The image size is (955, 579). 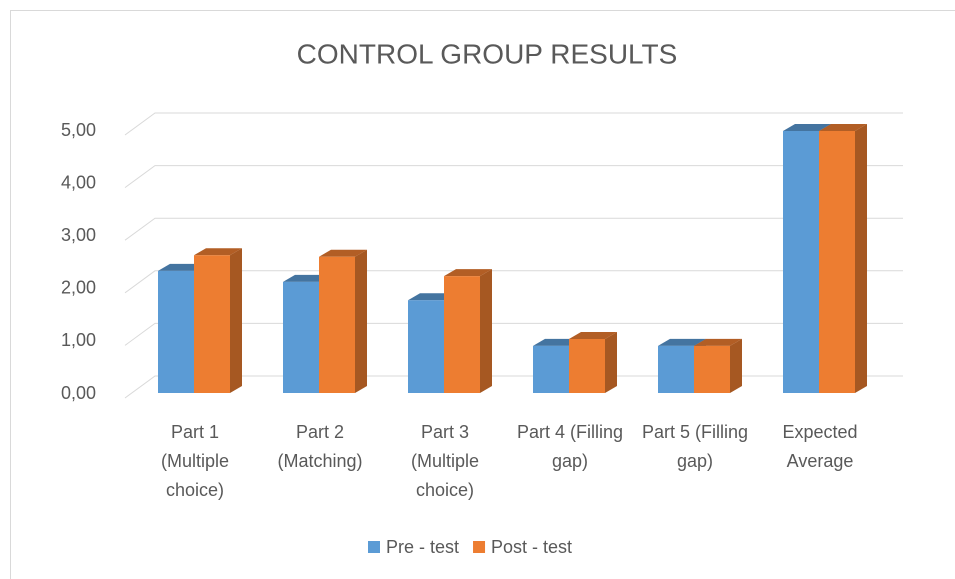 I want to click on chart-title: CONTROL GROUP RESULTS, so click(x=487, y=53).